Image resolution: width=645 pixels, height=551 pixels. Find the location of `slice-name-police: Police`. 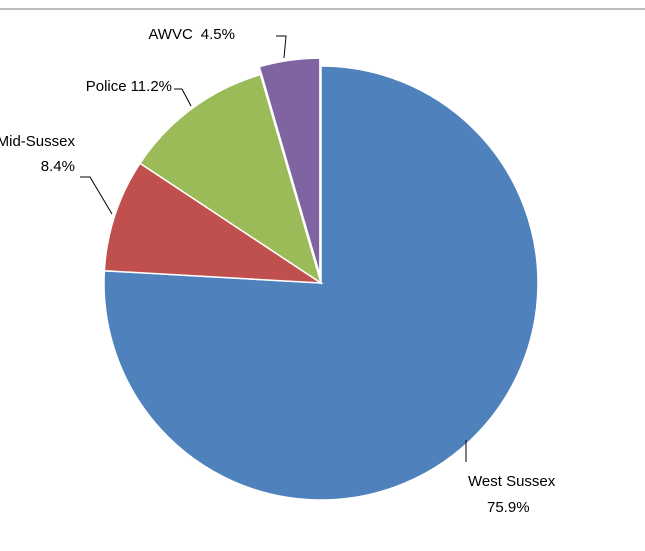

slice-name-police: Police is located at coordinates (106, 86).